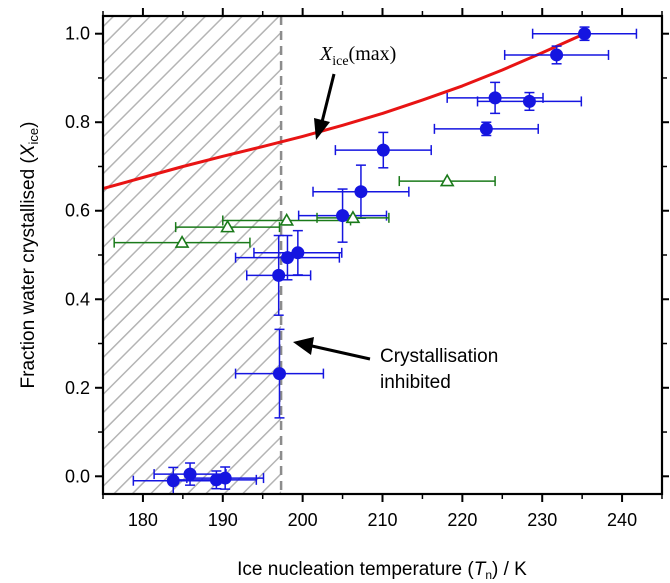 The width and height of the screenshot is (670, 583). Describe the element at coordinates (77, 476) in the screenshot. I see `y-tick-label-0.0: 0.0` at that location.